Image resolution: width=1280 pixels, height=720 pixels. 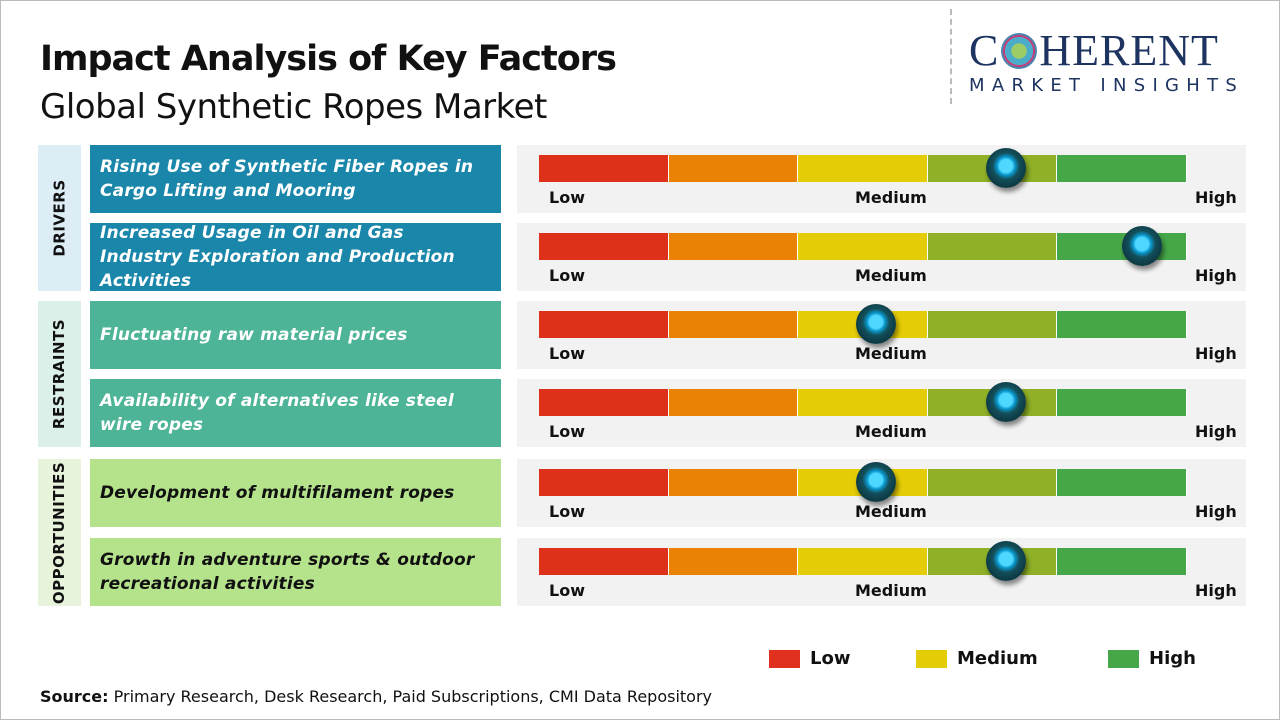 I want to click on legend-item: Medium, so click(x=977, y=658).